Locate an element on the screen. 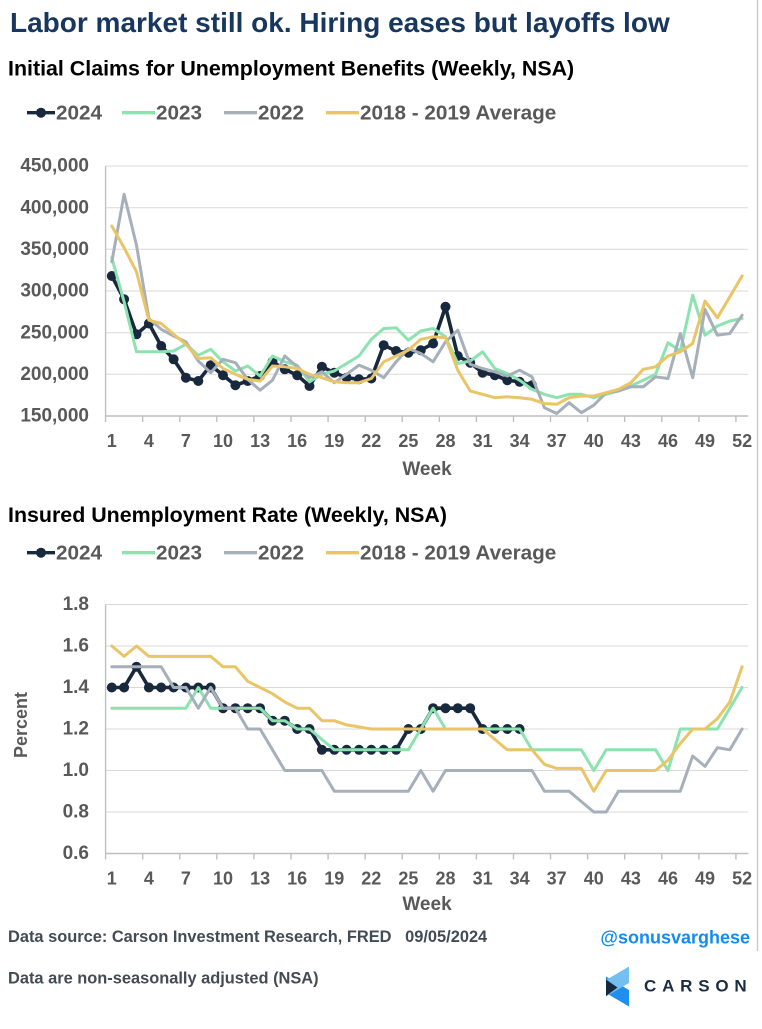 Image resolution: width=762 pixels, height=1029 pixels. svg-text: 0.8 is located at coordinates (76, 812).